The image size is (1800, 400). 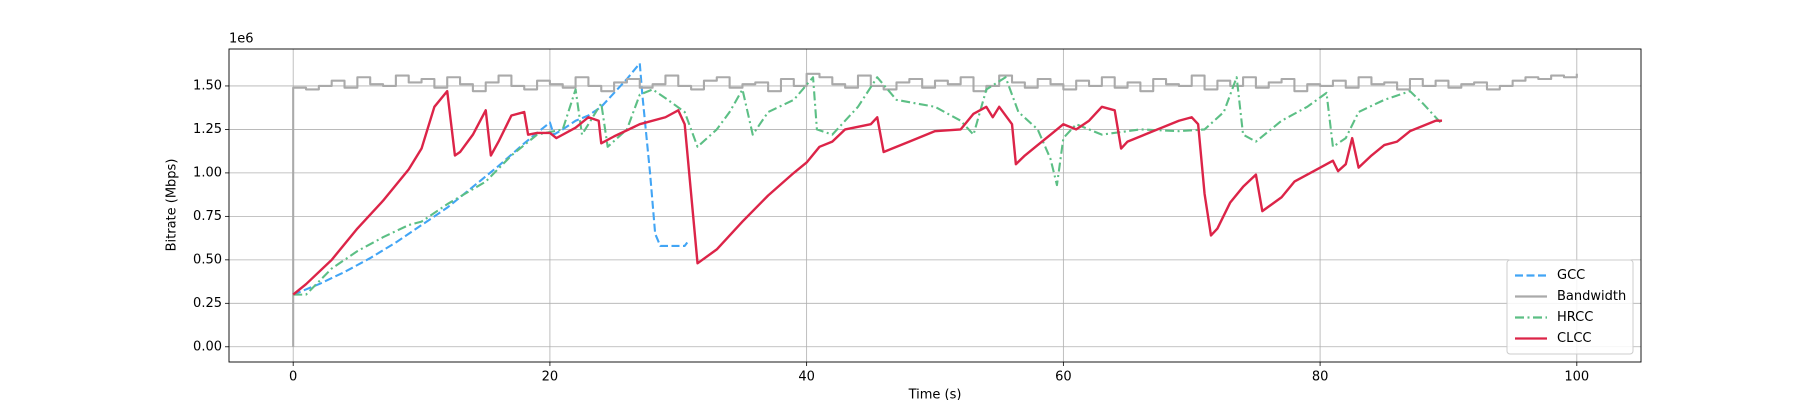 I want to click on legend-label: HRCC, so click(x=1575, y=317).